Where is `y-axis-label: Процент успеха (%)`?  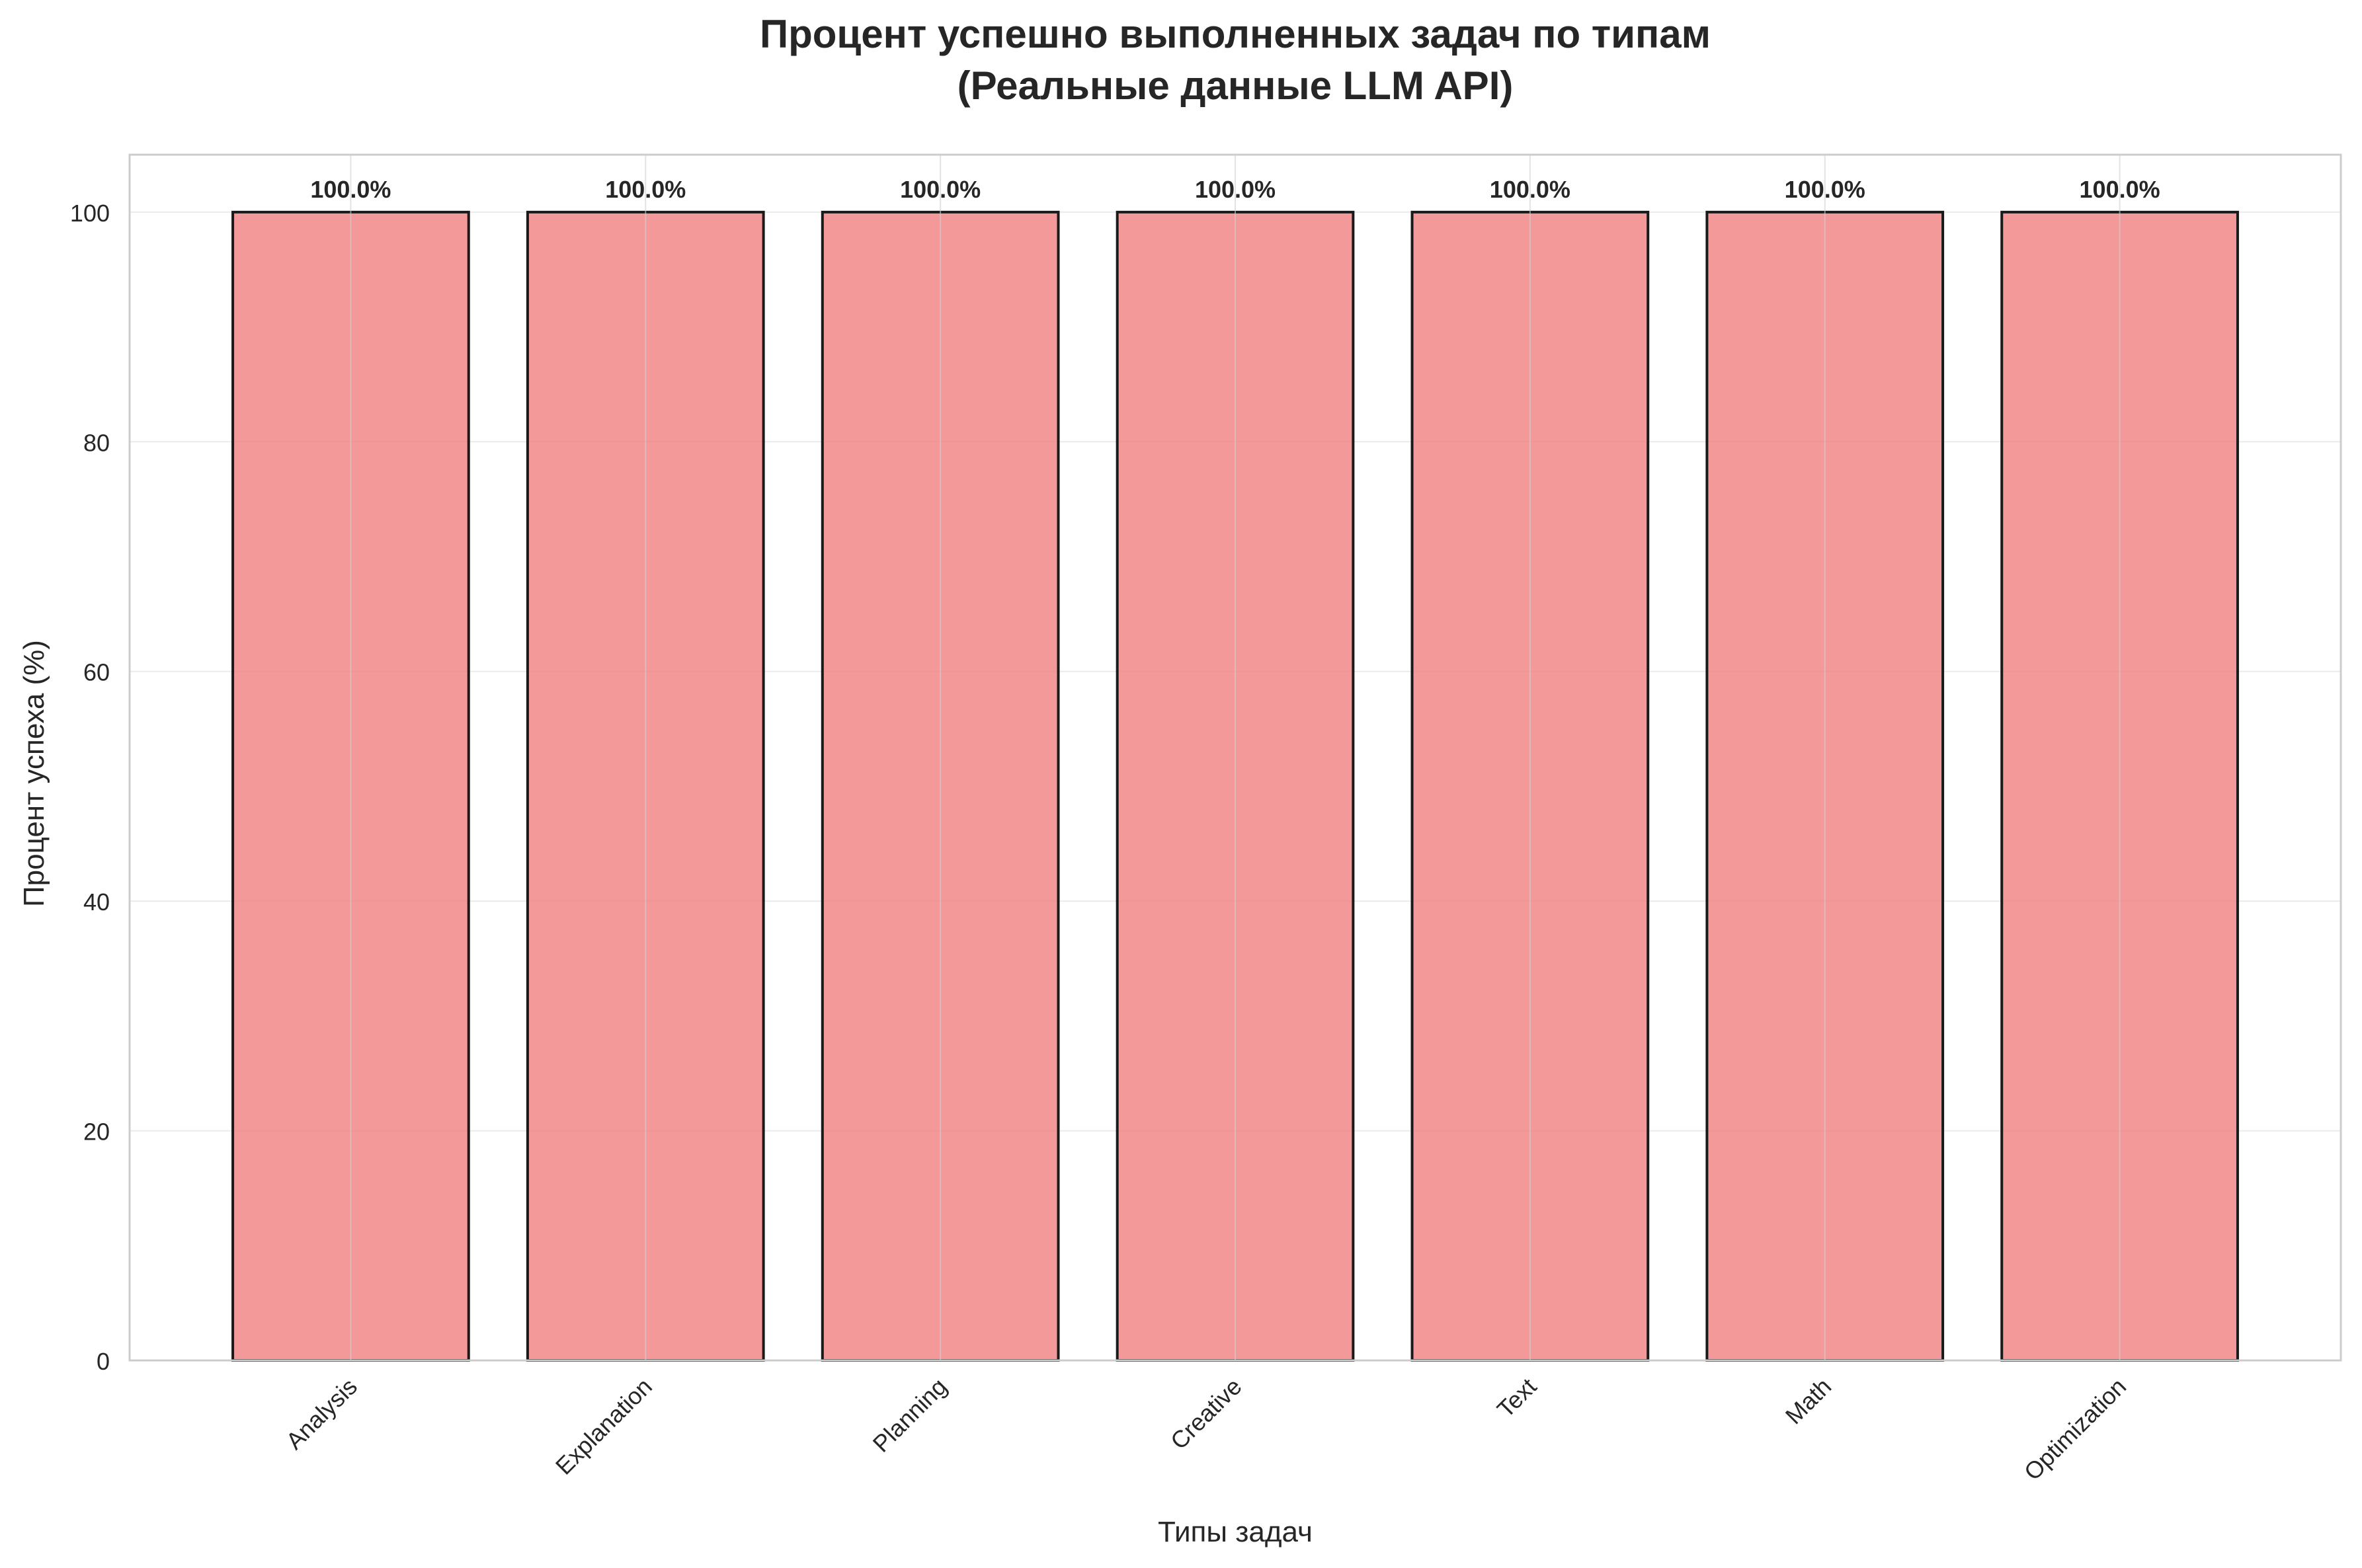
y-axis-label: Процент успеха (%) is located at coordinates (34, 773).